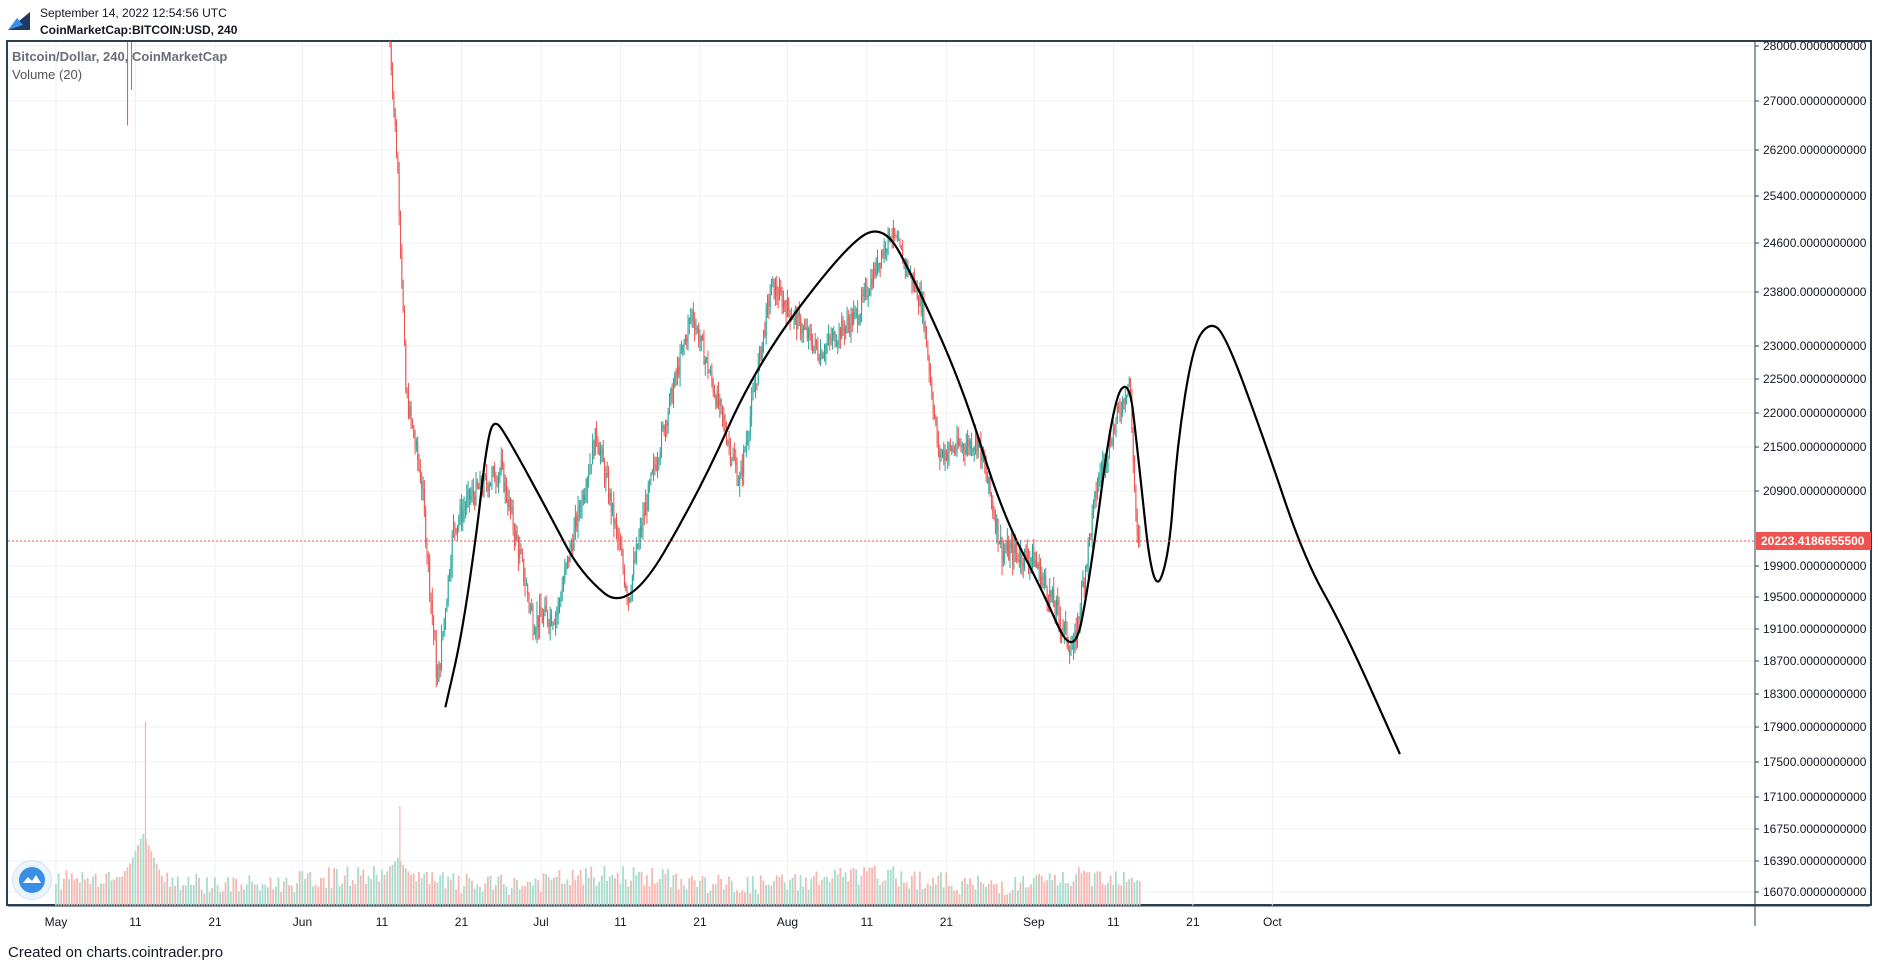 The height and width of the screenshot is (966, 1878). I want to click on legend-title: Bitcoin/Dollar, 240, CoinMarketCap, so click(120, 56).